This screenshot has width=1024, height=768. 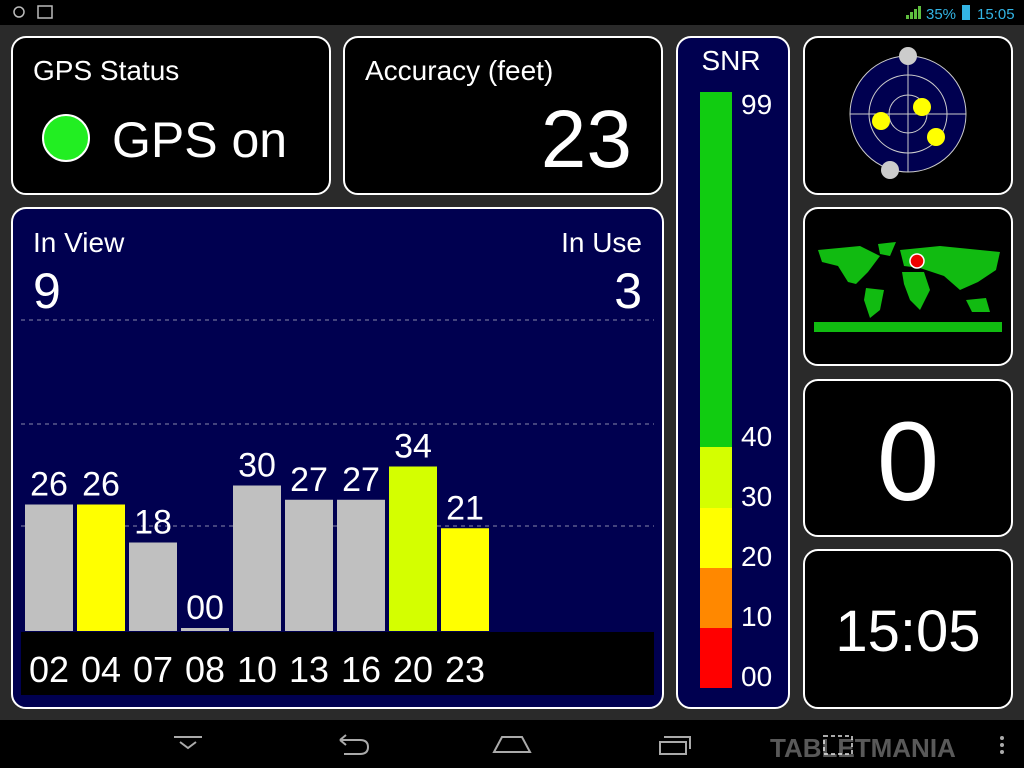 I want to click on snr-value: 30, so click(x=257, y=466).